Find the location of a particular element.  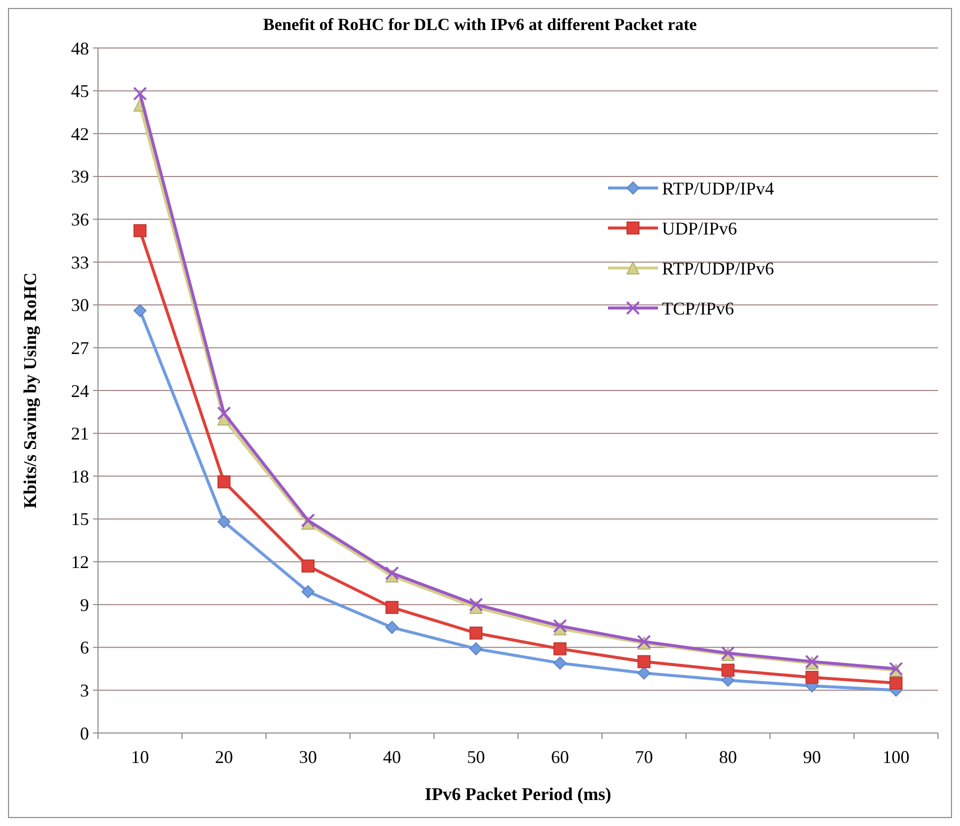

x-tick-label: 100 is located at coordinates (896, 757).